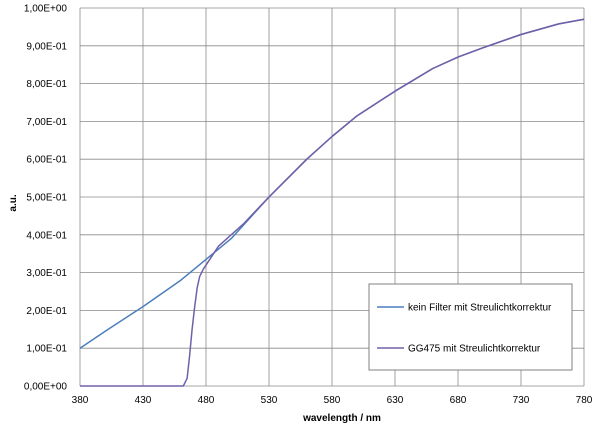 The image size is (600, 431). I want to click on y-tick-label: 4,00E-01, so click(46, 235).